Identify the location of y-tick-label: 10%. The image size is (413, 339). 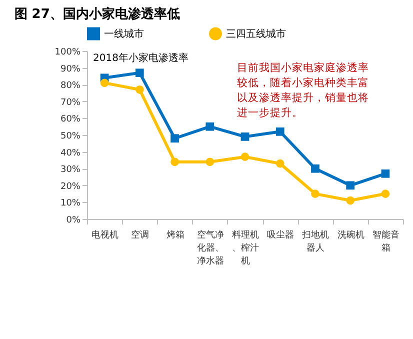
(70, 203).